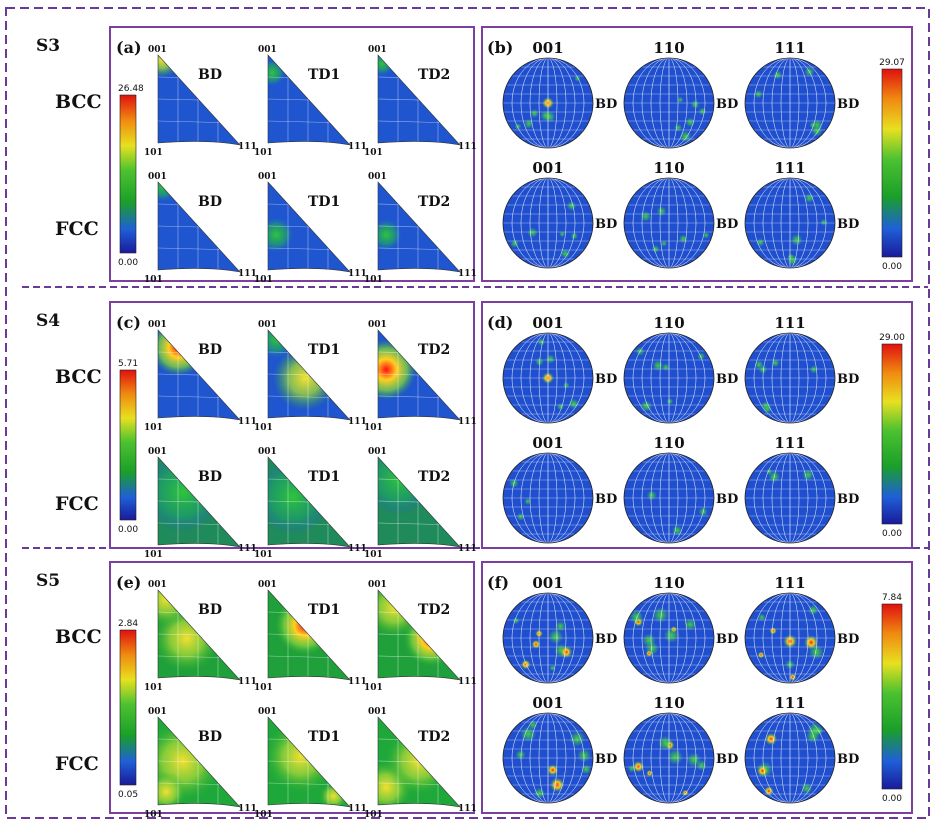 The image size is (935, 825). Describe the element at coordinates (78, 637) in the screenshot. I see `phase-label-bcc: BCC` at that location.